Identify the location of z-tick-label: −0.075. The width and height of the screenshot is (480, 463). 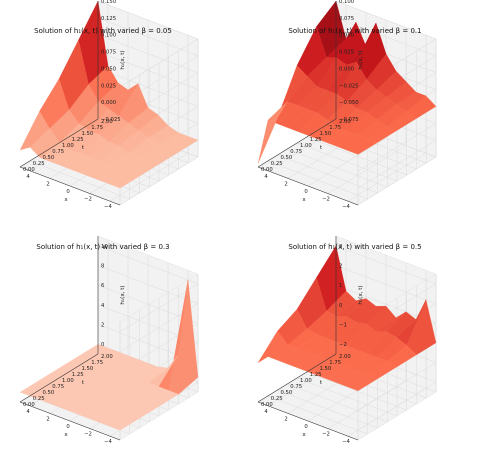
(349, 120).